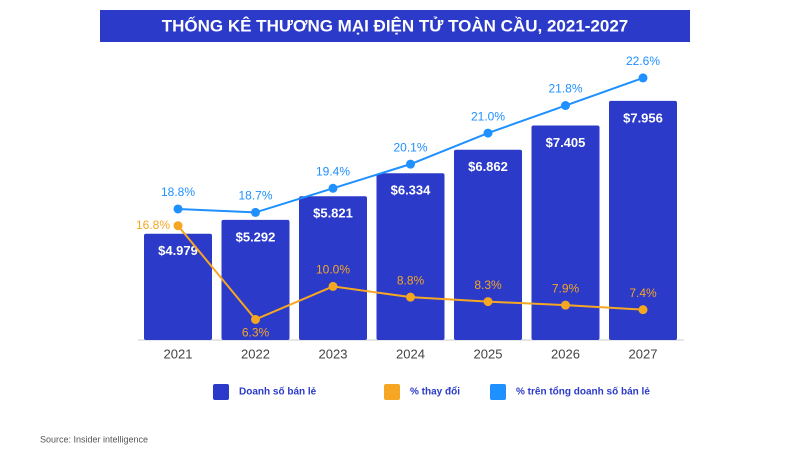  What do you see at coordinates (333, 171) in the screenshot?
I see `point-label: 19.4%` at bounding box center [333, 171].